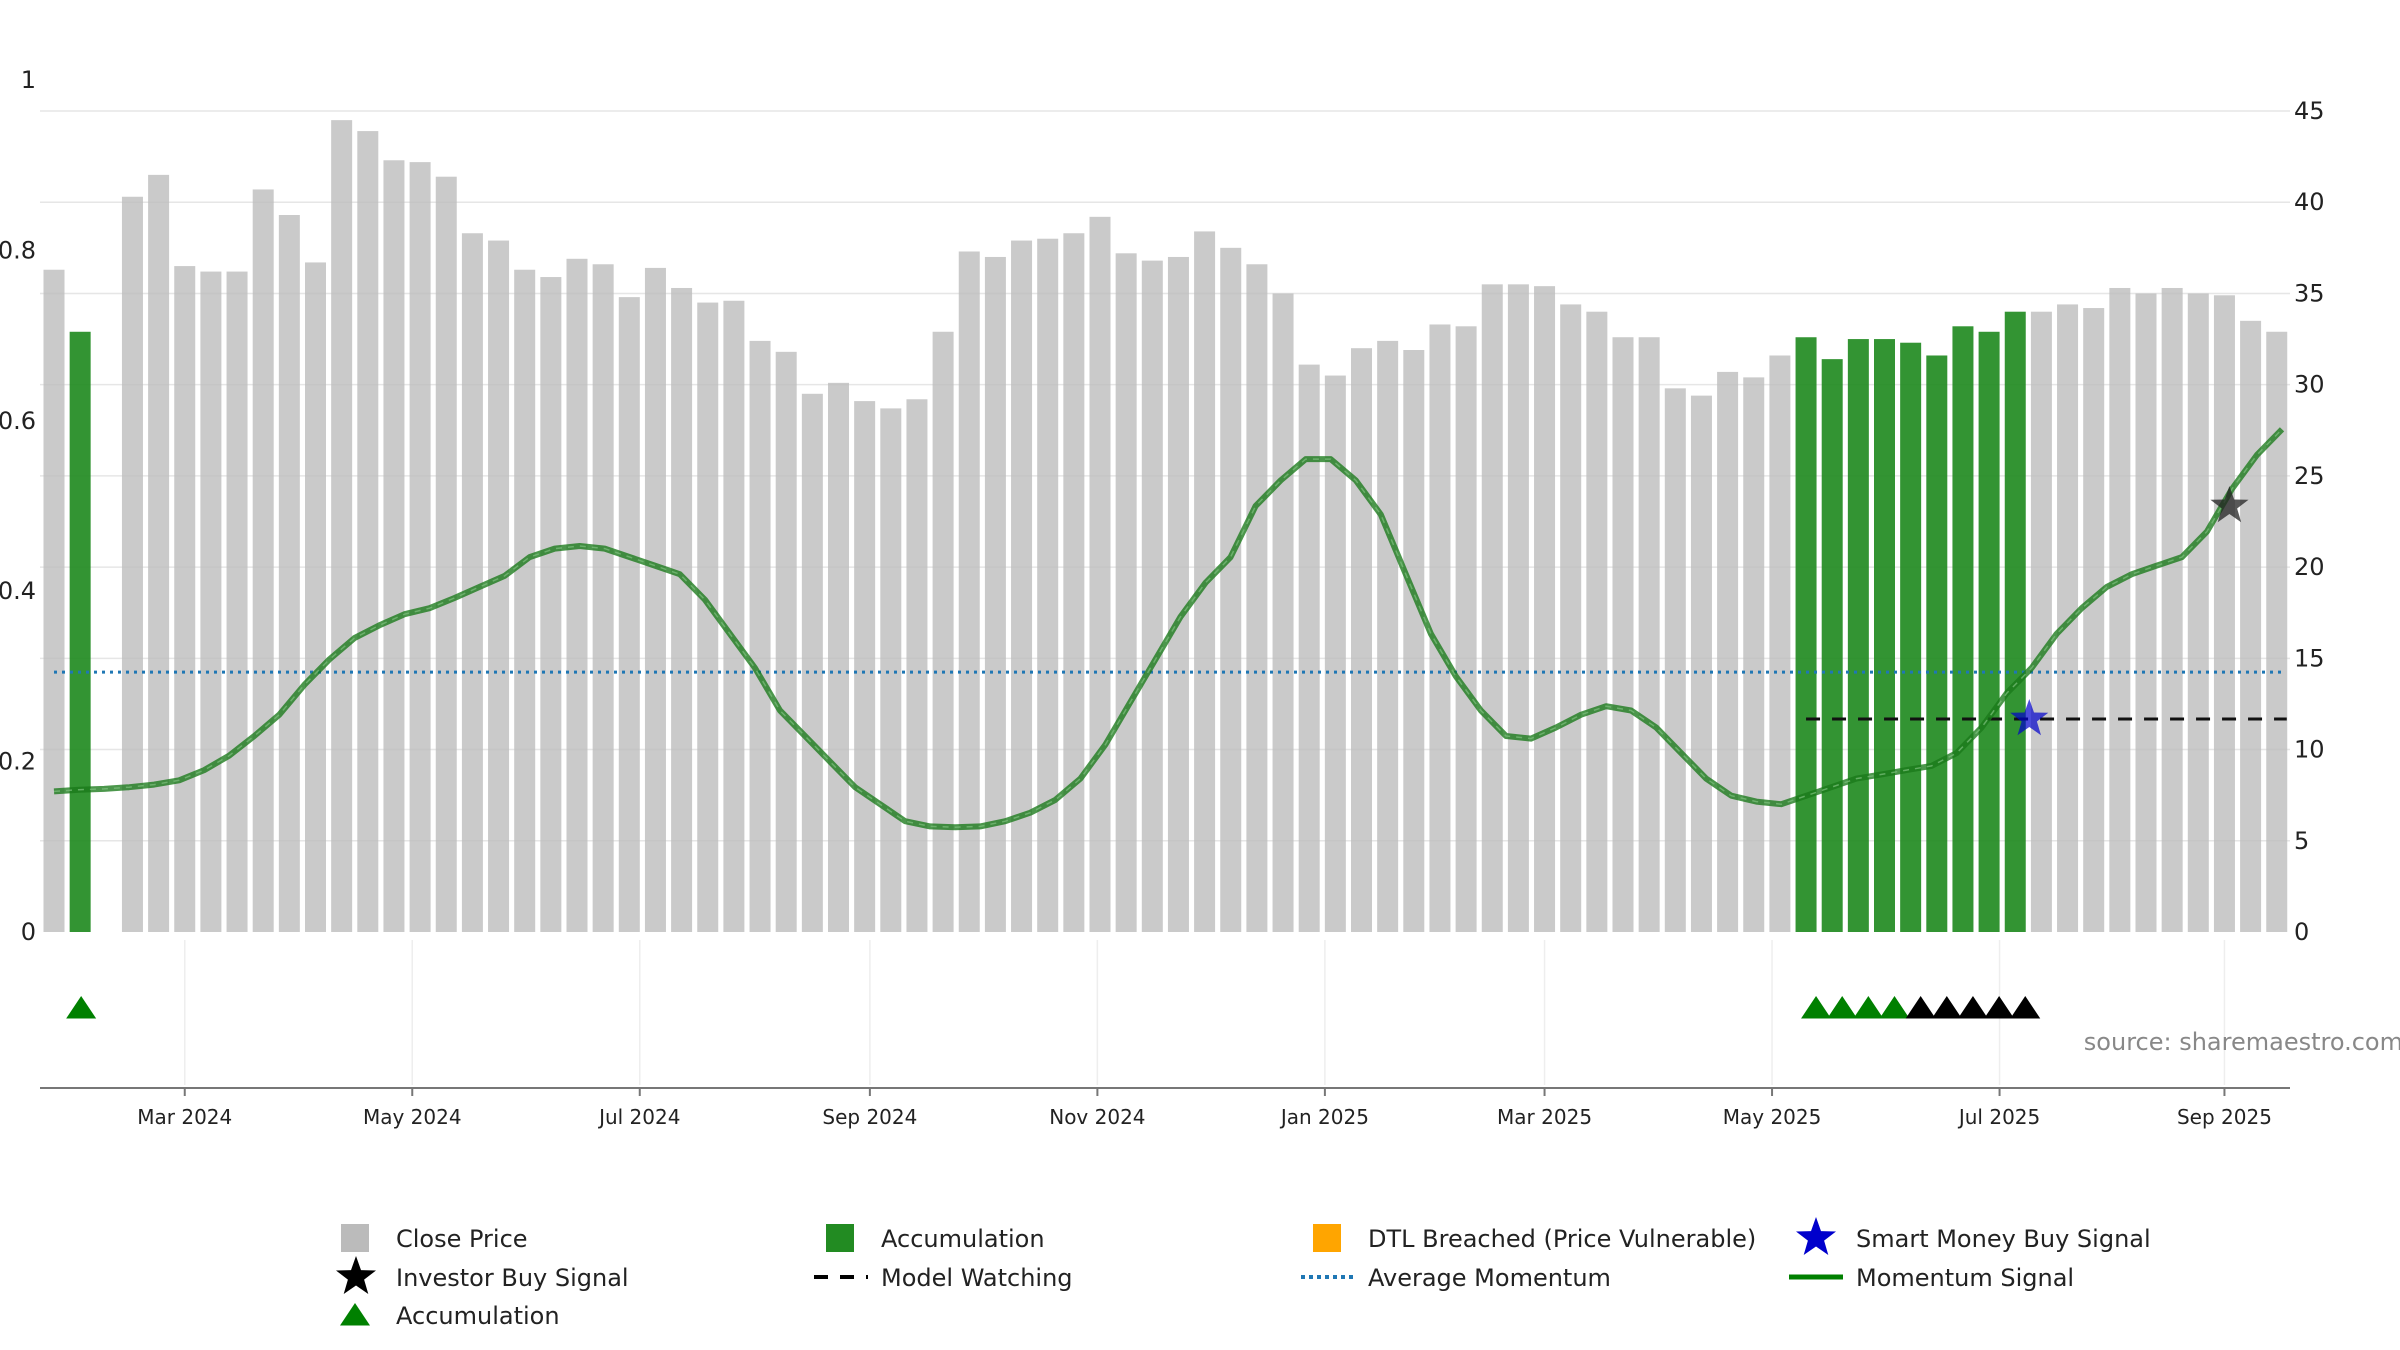 The image size is (2400, 1350). What do you see at coordinates (1097, 1117) in the screenshot?
I see `x-axis-tick-label: Nov 2024` at bounding box center [1097, 1117].